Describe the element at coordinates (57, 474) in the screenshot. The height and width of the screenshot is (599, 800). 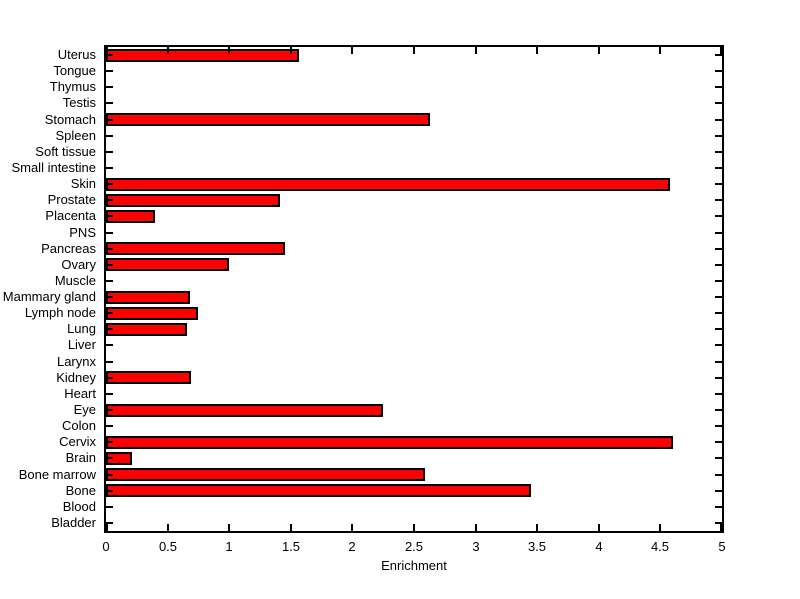
I see `y-tick-label-bone-marrow: Bone marrow` at that location.